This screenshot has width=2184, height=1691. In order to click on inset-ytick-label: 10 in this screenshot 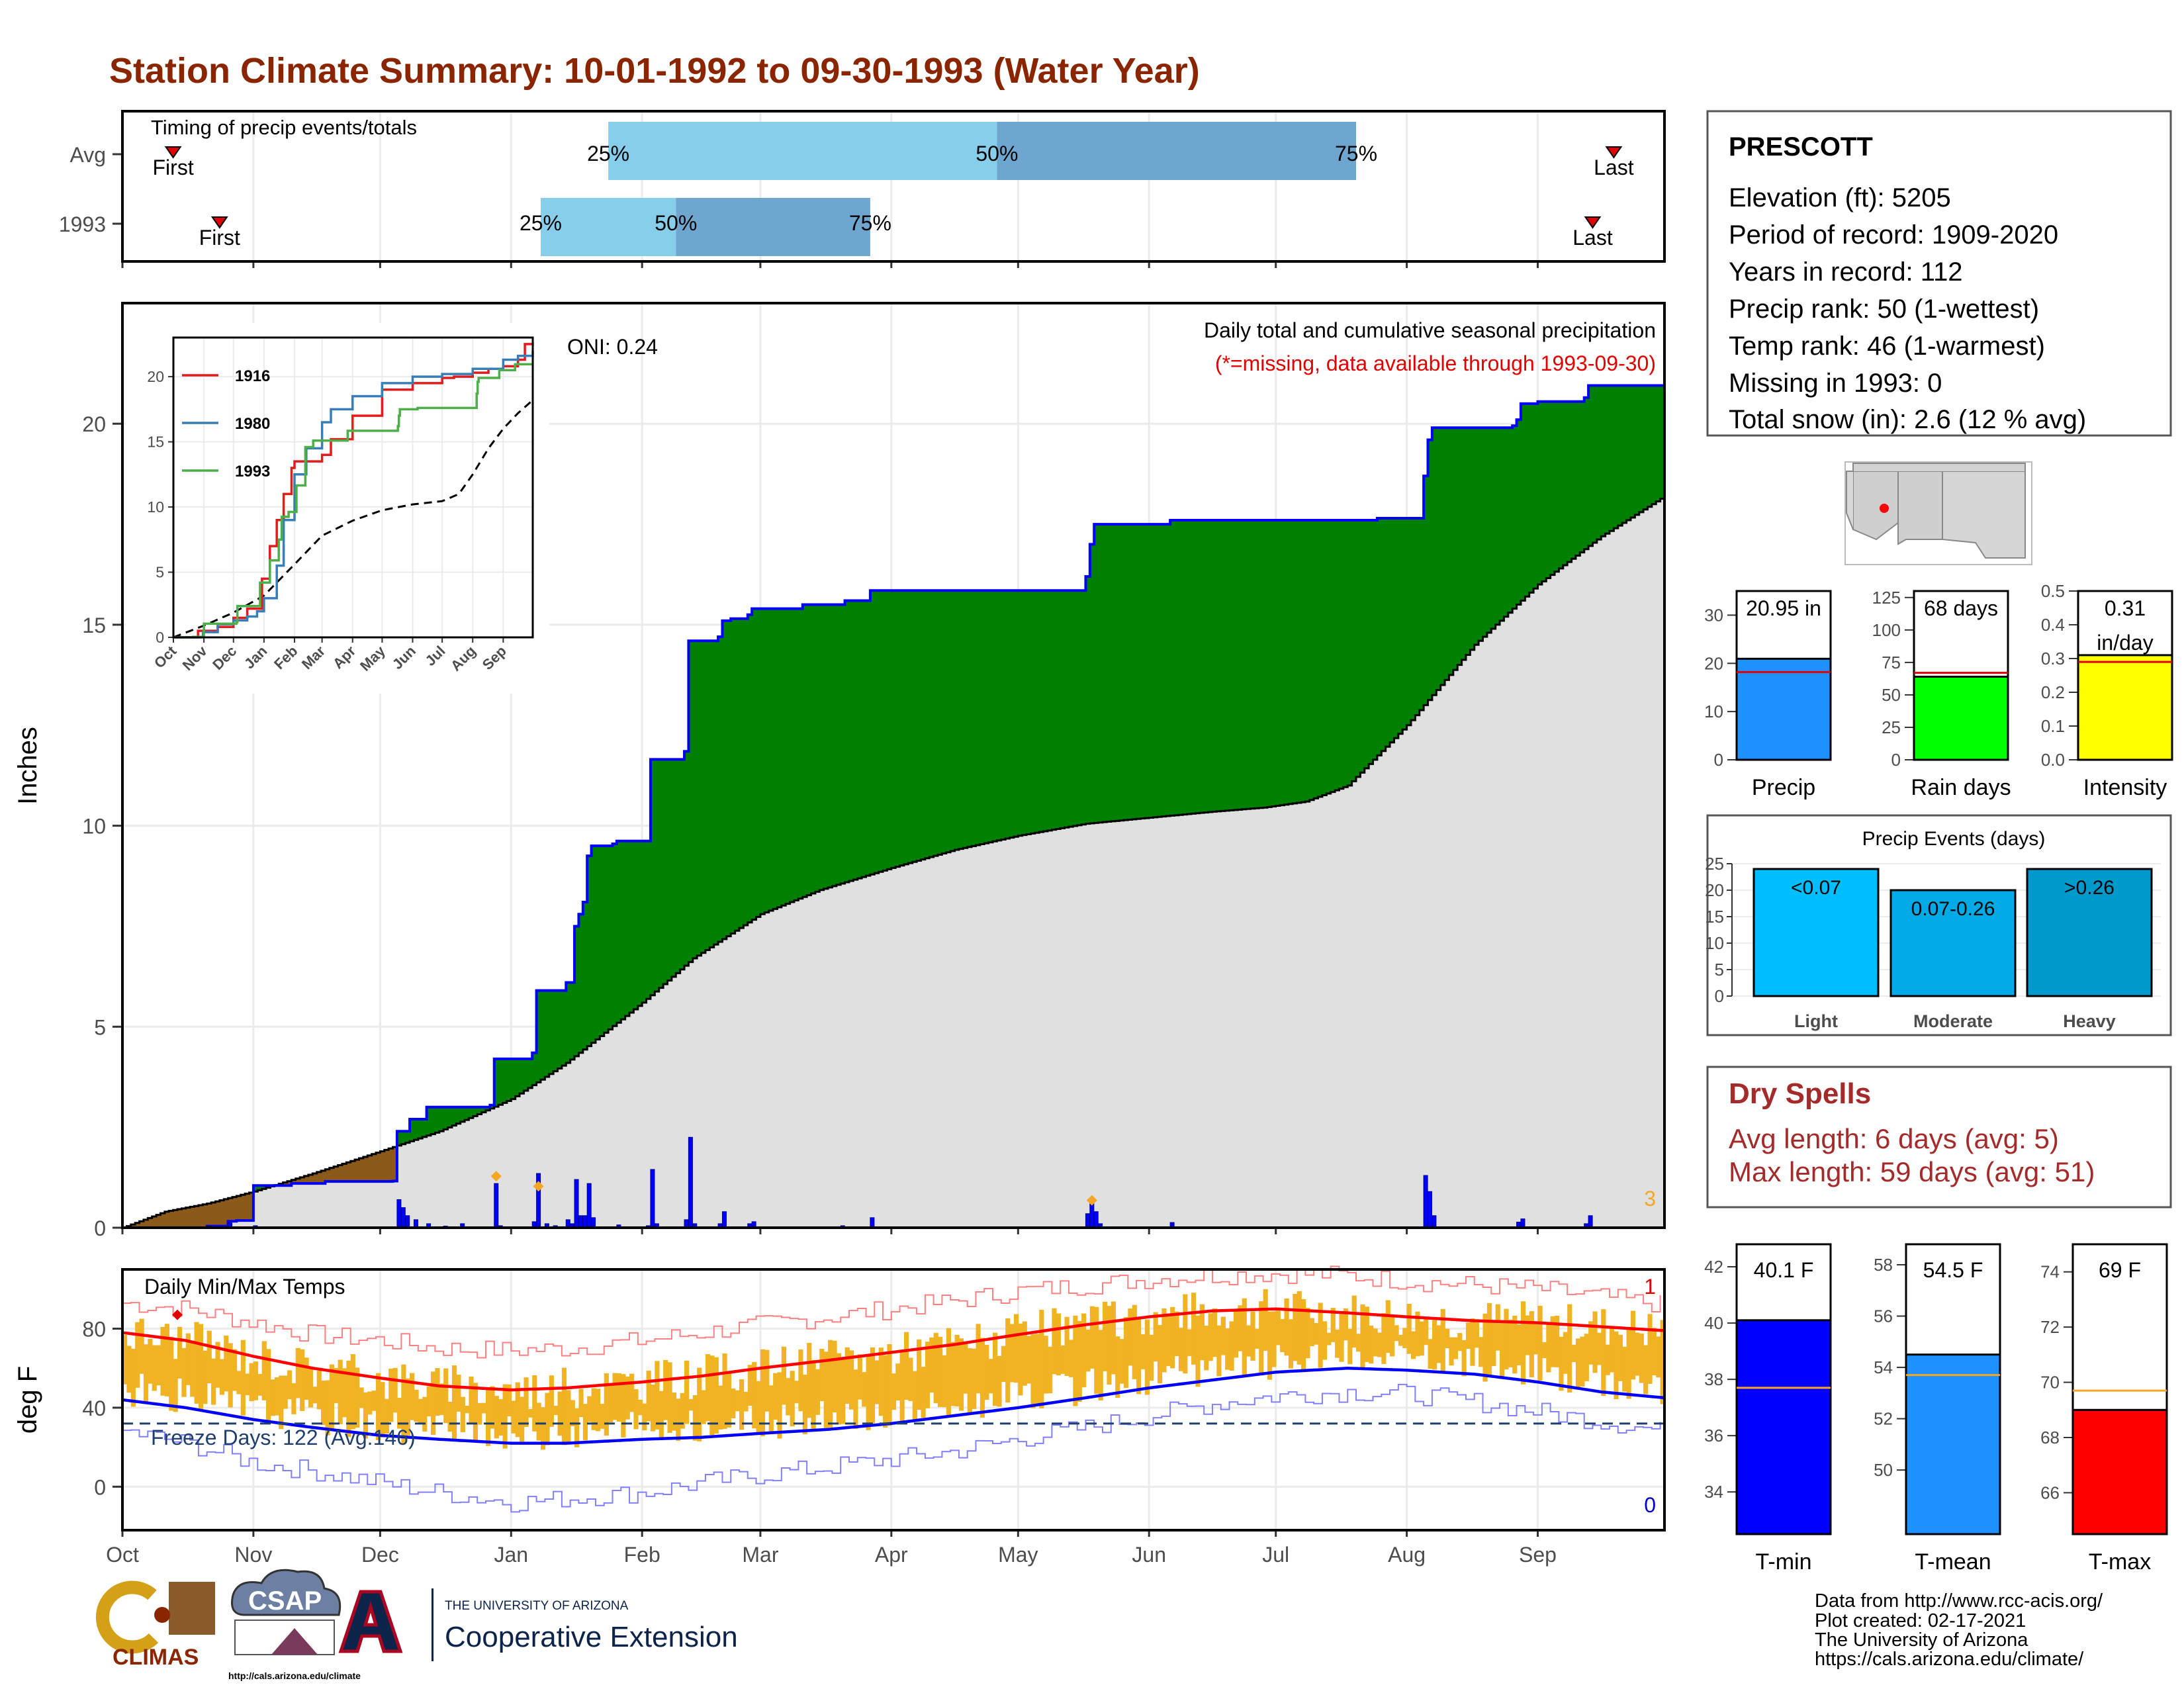, I will do `click(155, 507)`.